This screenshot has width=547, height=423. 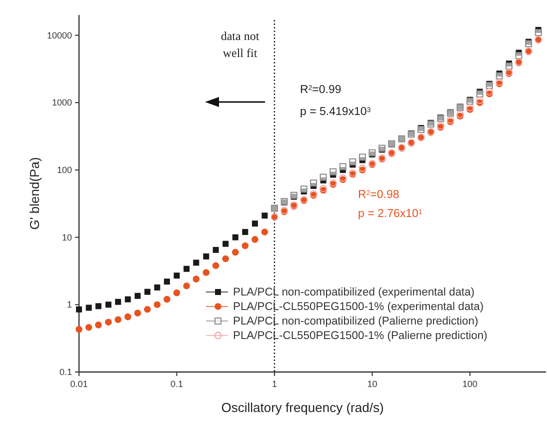 I want to click on y-axis-title: G' blend(Pa), so click(x=34, y=193).